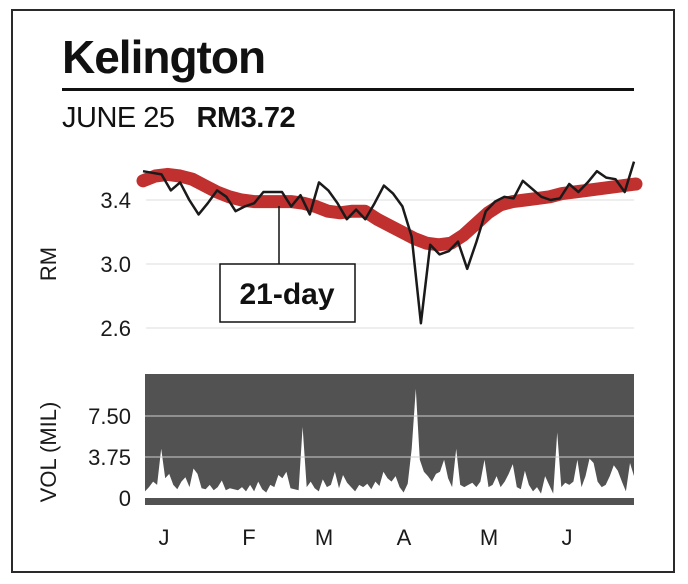 The height and width of the screenshot is (584, 688). I want to click on price-label: RM3.72, so click(246, 118).